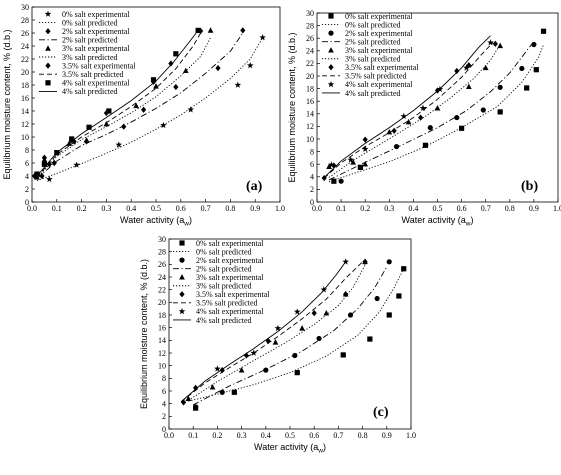 This screenshot has height=475, width=561. What do you see at coordinates (224, 251) in the screenshot?
I see `legend-entry: 0% salt predicted` at bounding box center [224, 251].